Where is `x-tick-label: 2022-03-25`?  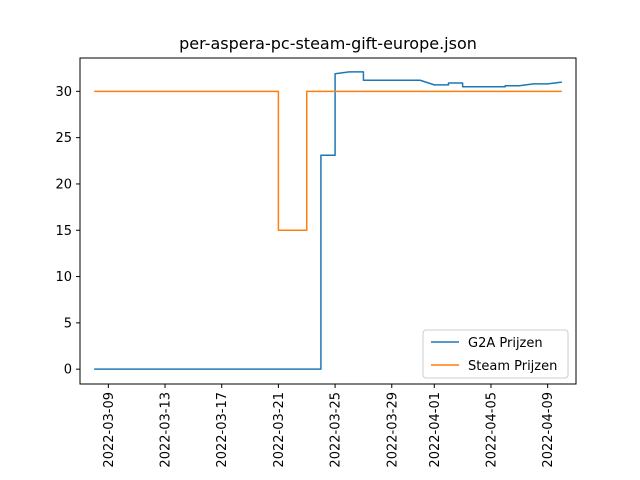
x-tick-label: 2022-03-25 is located at coordinates (336, 430).